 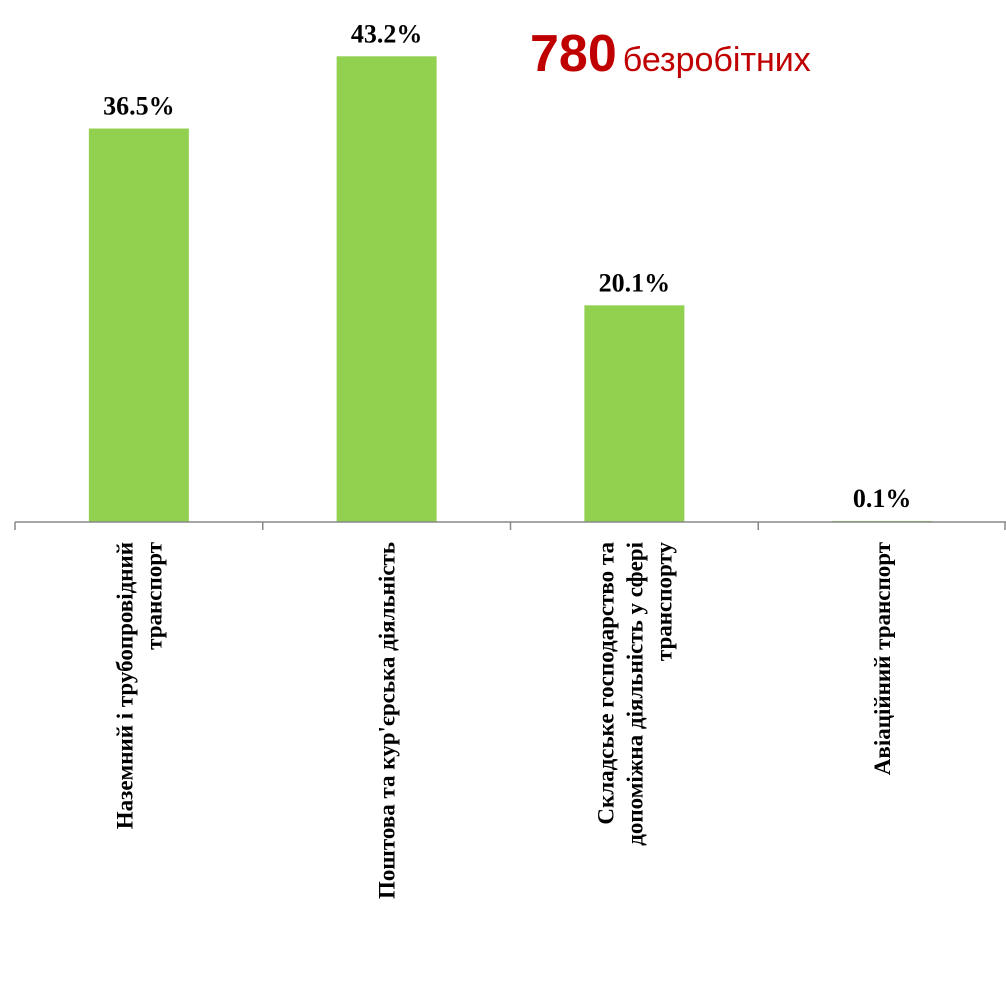 I want to click on category-label-1: Наземний і трубопровідний транспорт, so click(x=139, y=685).